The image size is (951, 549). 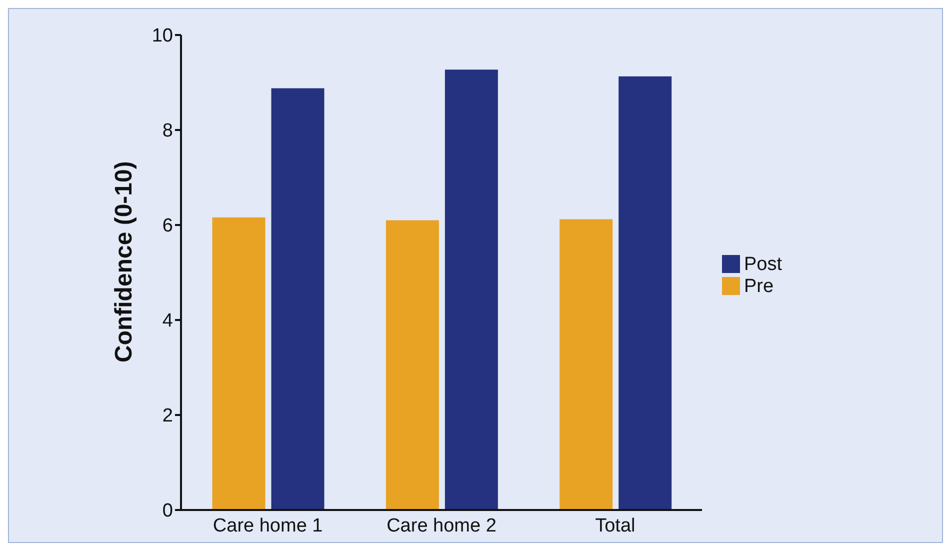 What do you see at coordinates (124, 261) in the screenshot?
I see `y-axis-title: Confidence (0-10)` at bounding box center [124, 261].